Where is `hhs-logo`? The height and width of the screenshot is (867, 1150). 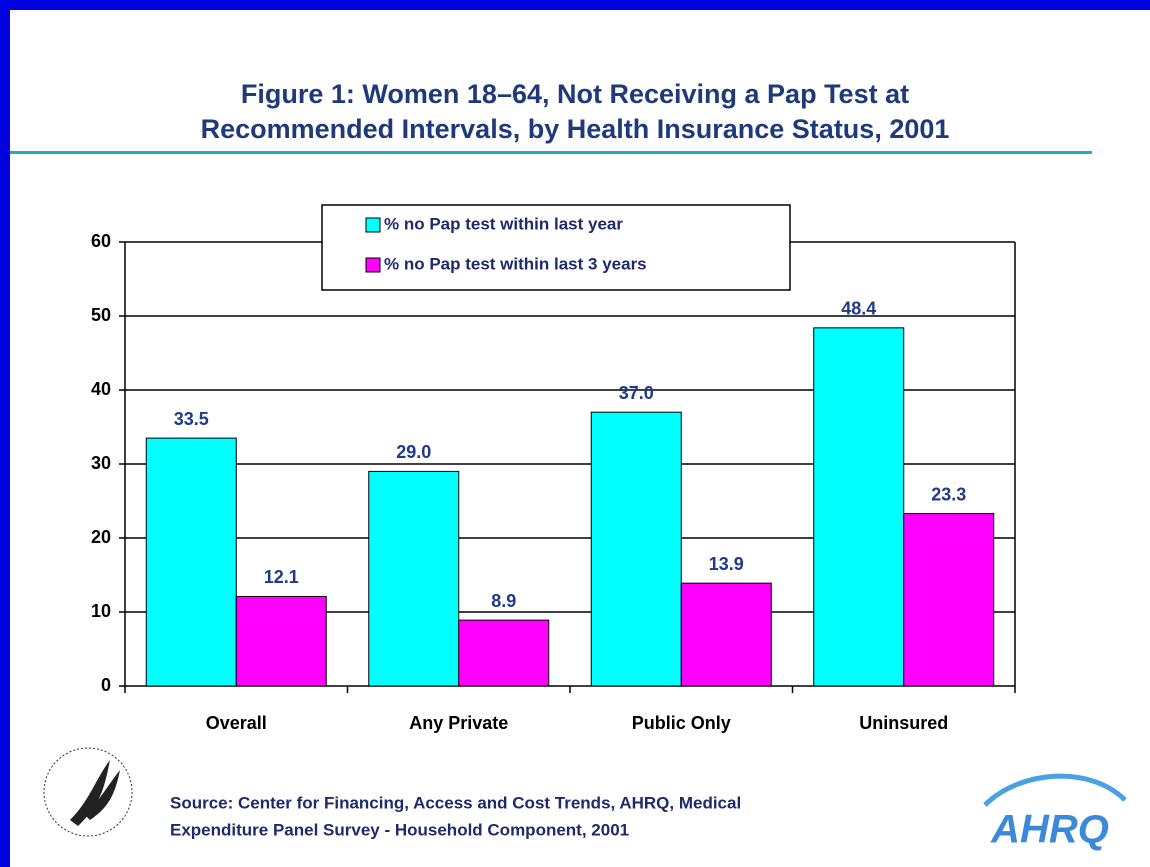 hhs-logo is located at coordinates (88, 792).